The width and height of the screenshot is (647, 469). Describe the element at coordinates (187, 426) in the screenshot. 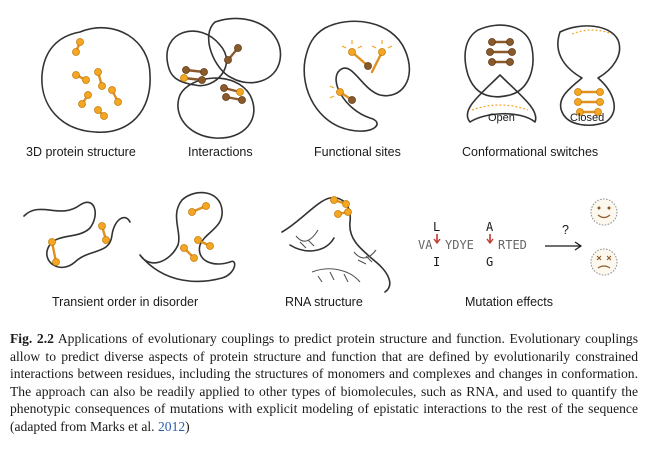

I see `caption-close: )` at that location.